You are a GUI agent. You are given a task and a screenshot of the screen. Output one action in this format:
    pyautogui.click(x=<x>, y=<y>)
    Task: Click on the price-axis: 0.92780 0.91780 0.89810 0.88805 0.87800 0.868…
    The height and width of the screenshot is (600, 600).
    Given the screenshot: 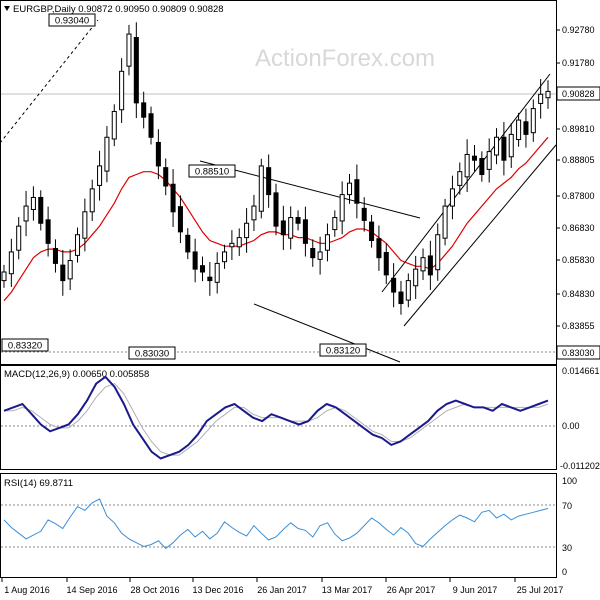 What is the action you would take?
    pyautogui.click(x=576, y=178)
    